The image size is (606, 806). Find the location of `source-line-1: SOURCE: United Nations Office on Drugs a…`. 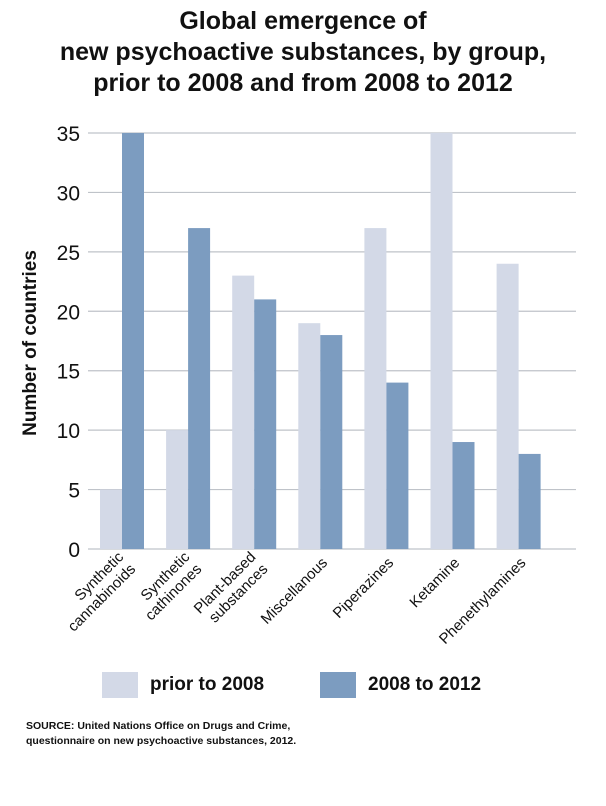

source-line-1: SOURCE: United Nations Office on Drugs a… is located at coordinates (158, 726).